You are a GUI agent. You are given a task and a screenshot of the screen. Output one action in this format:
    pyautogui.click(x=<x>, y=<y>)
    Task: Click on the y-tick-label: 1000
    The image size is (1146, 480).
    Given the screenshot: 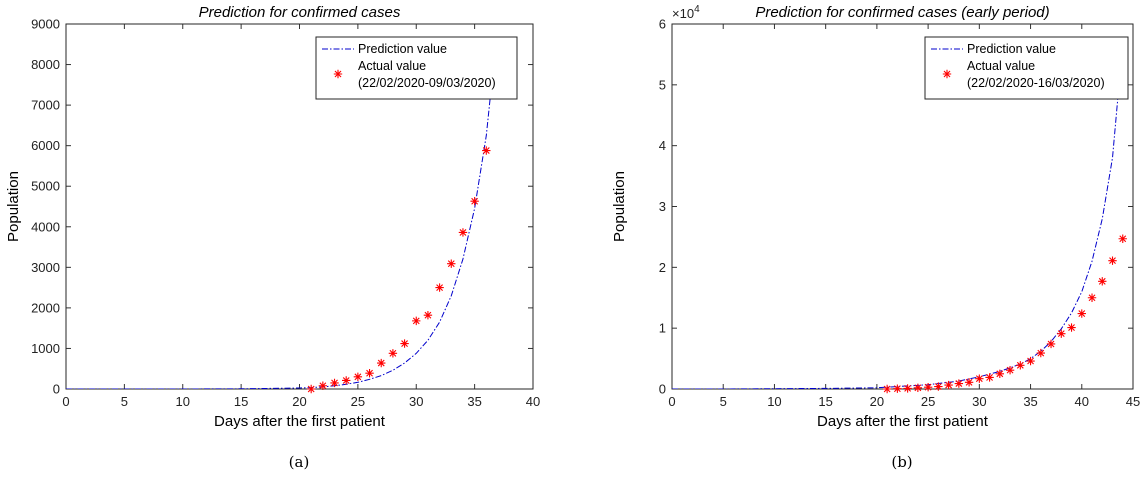 What is the action you would take?
    pyautogui.click(x=45, y=348)
    